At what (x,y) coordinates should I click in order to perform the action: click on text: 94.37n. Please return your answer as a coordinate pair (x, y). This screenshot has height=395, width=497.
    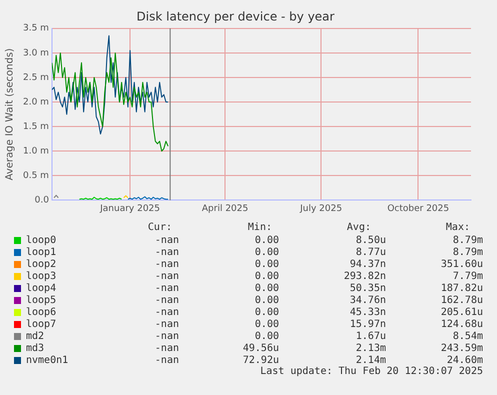
    Looking at the image, I should click on (368, 264).